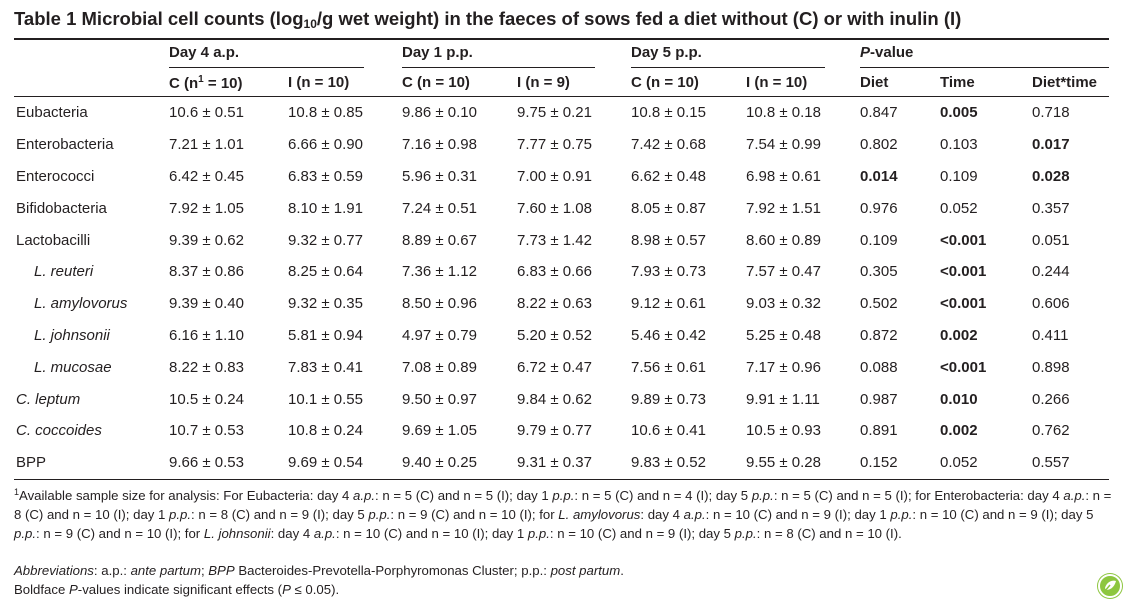 The height and width of the screenshot is (606, 1133). I want to click on table-cell: 10.7 ± 0.53, so click(206, 431).